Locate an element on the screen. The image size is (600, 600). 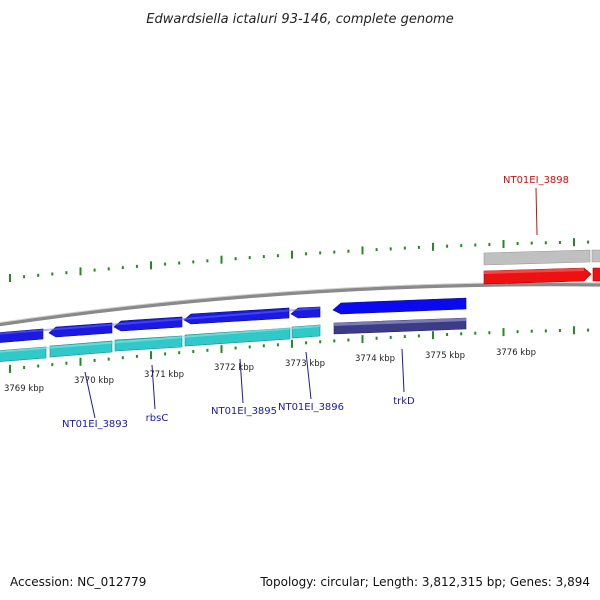
tick-label: 3774 kbp is located at coordinates (375, 359).